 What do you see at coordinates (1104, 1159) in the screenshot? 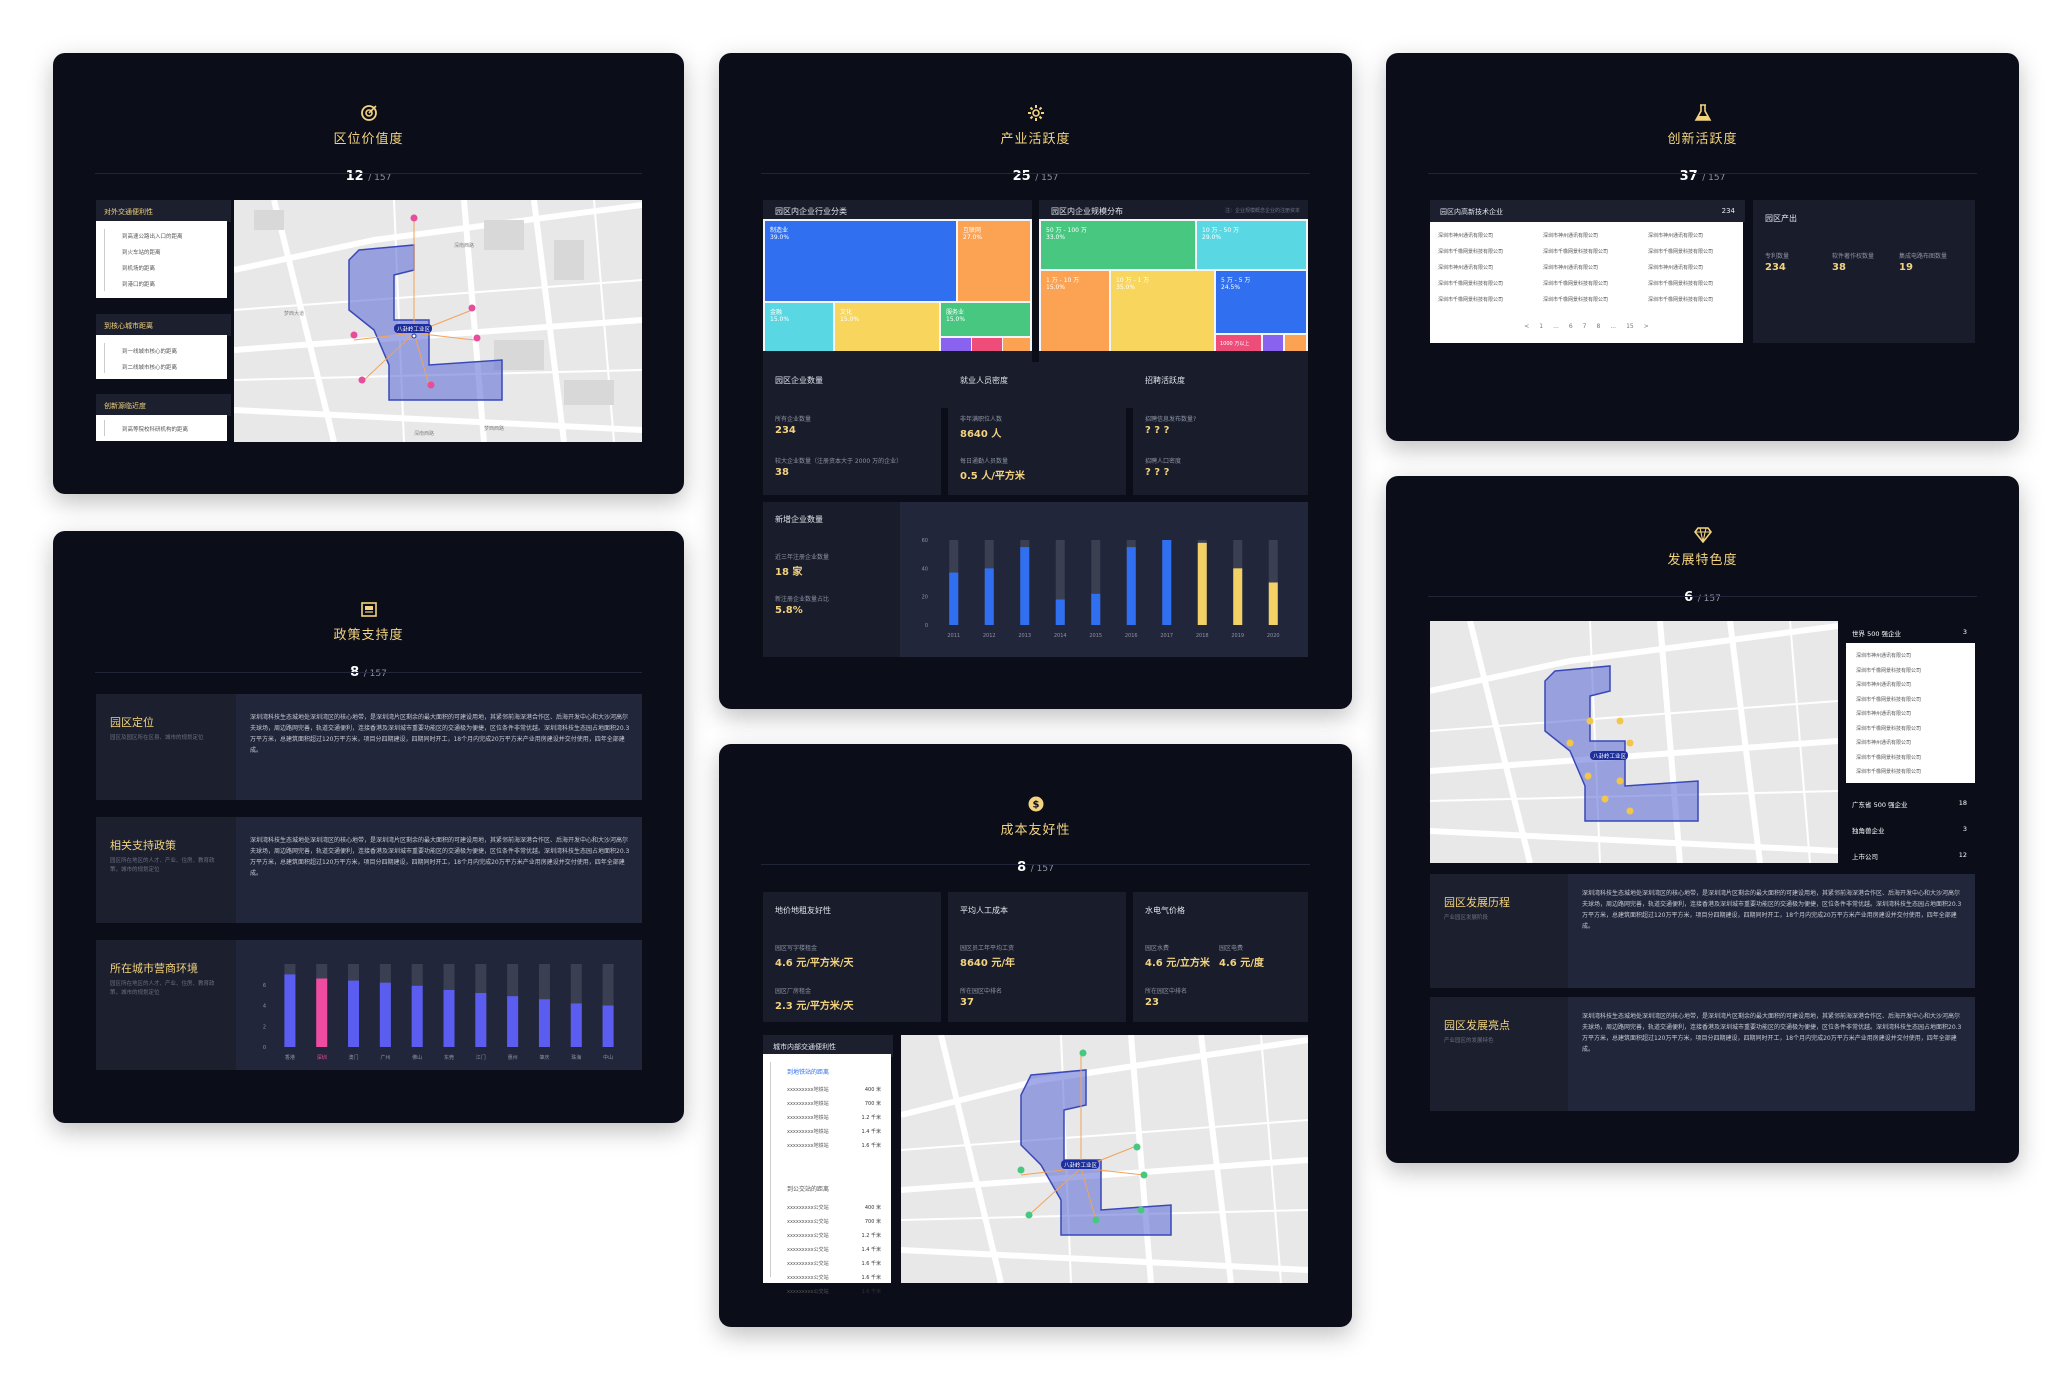
I see `traffic-map: 八卦岭工业区` at bounding box center [1104, 1159].